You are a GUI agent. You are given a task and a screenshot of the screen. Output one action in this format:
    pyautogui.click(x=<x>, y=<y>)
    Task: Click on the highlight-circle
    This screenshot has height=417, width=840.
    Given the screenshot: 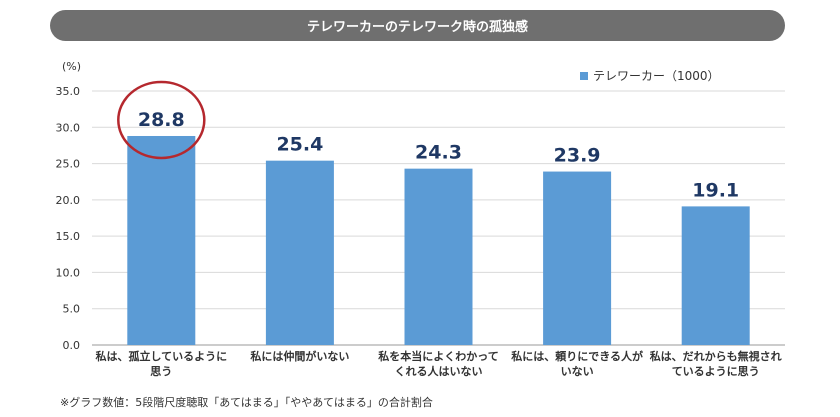 What is the action you would take?
    pyautogui.click(x=161, y=120)
    